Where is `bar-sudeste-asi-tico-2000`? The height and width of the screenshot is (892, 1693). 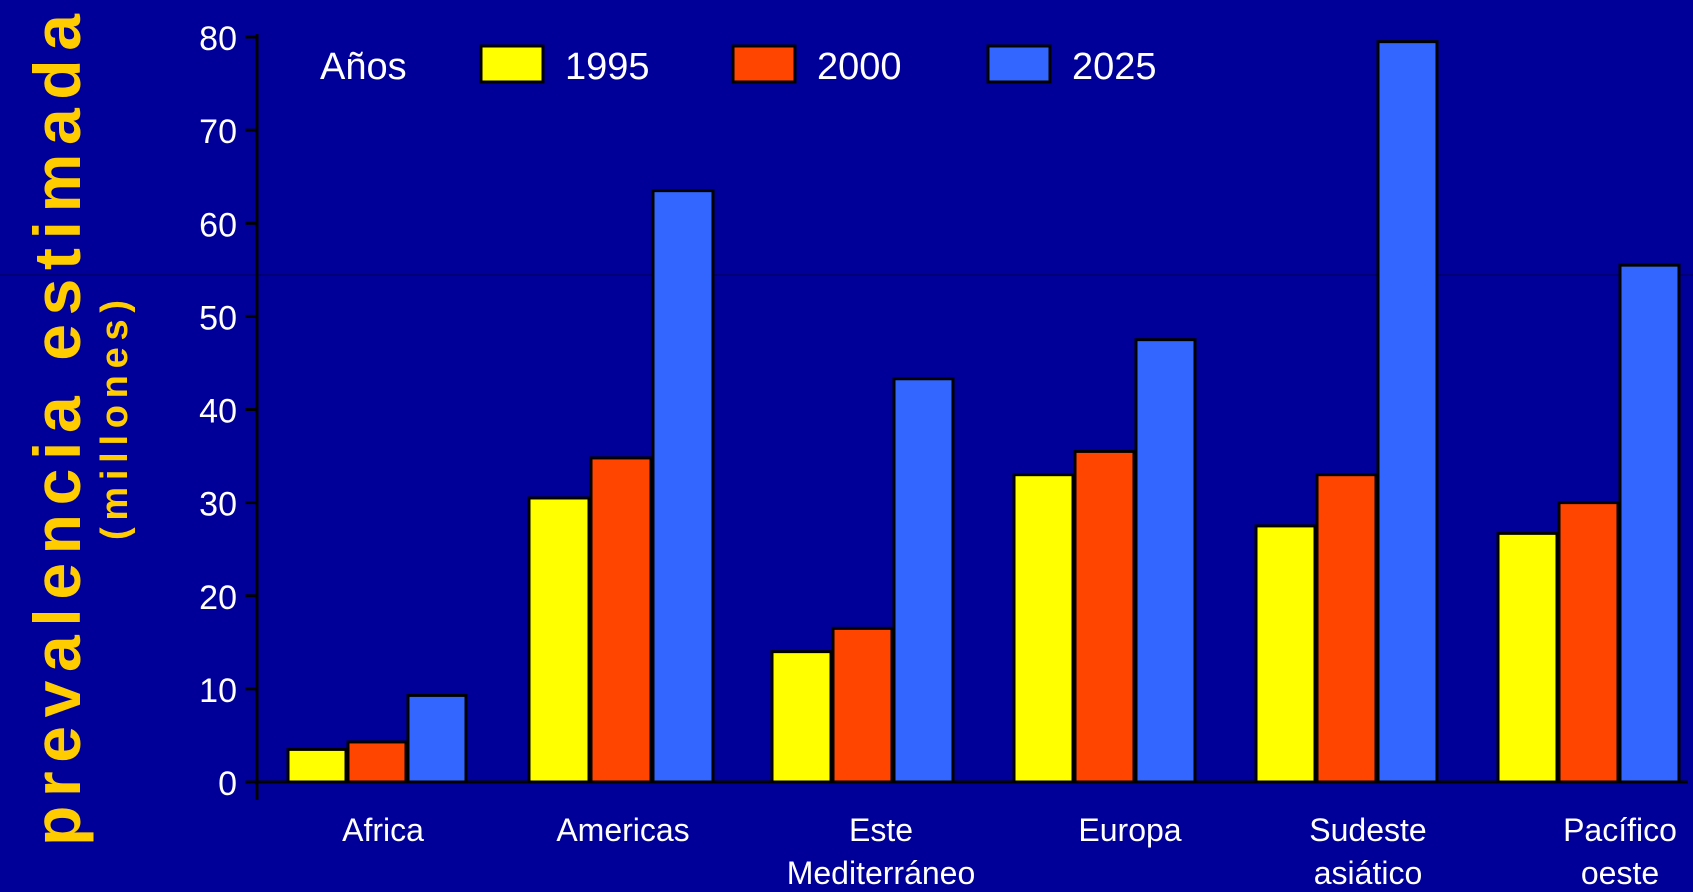
bar-sudeste-asi-tico-2000 is located at coordinates (1346, 628).